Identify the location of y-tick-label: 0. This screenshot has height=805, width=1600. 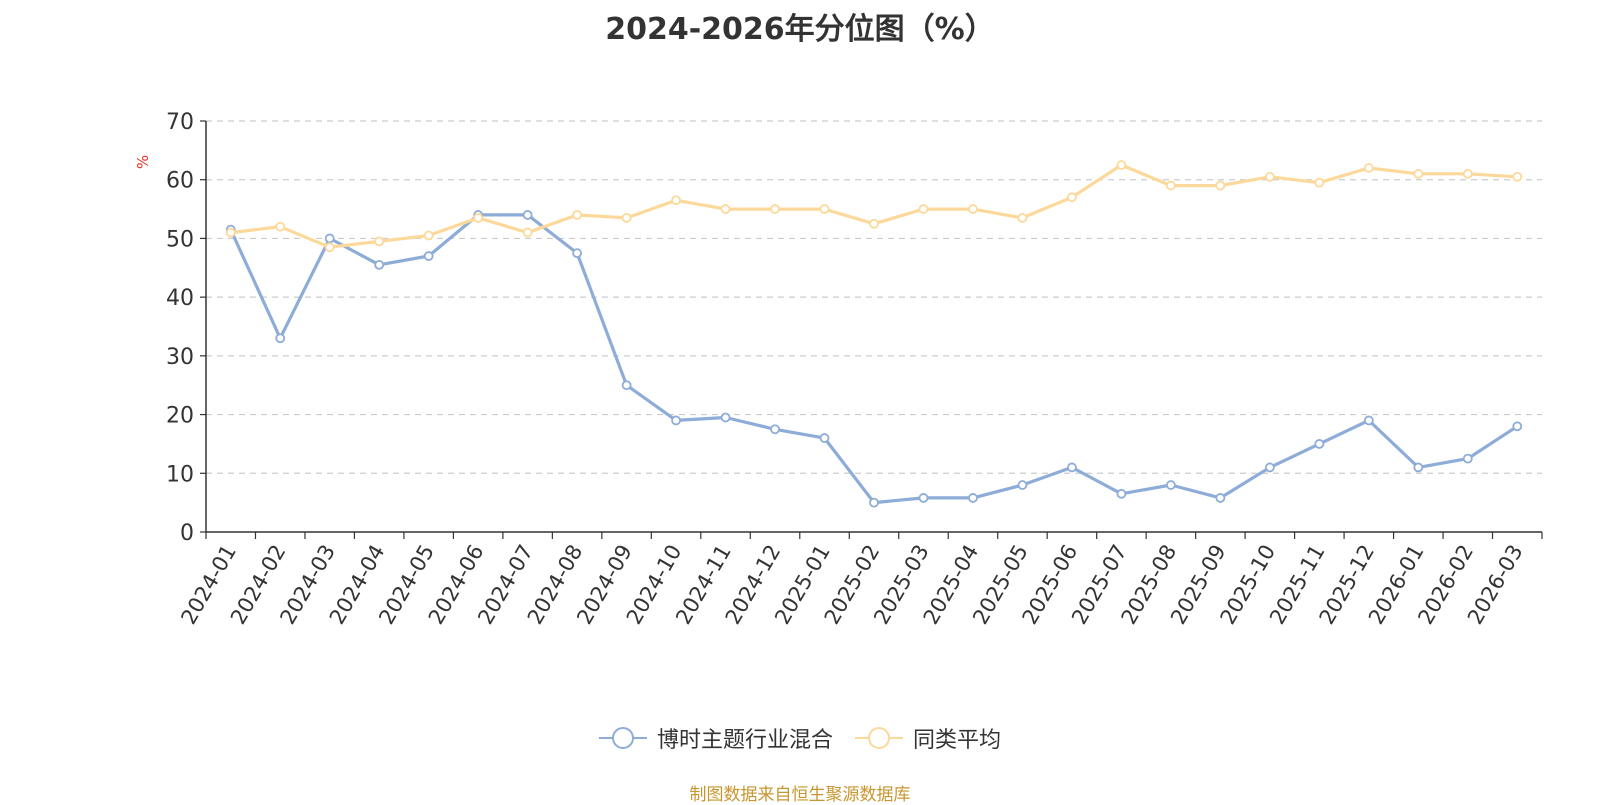
(187, 533).